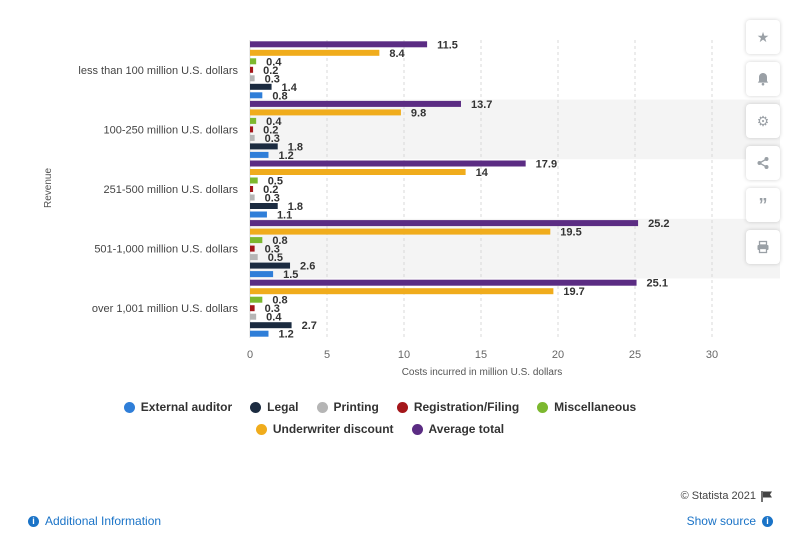  What do you see at coordinates (307, 267) in the screenshot?
I see `data-label: 2.6` at bounding box center [307, 267].